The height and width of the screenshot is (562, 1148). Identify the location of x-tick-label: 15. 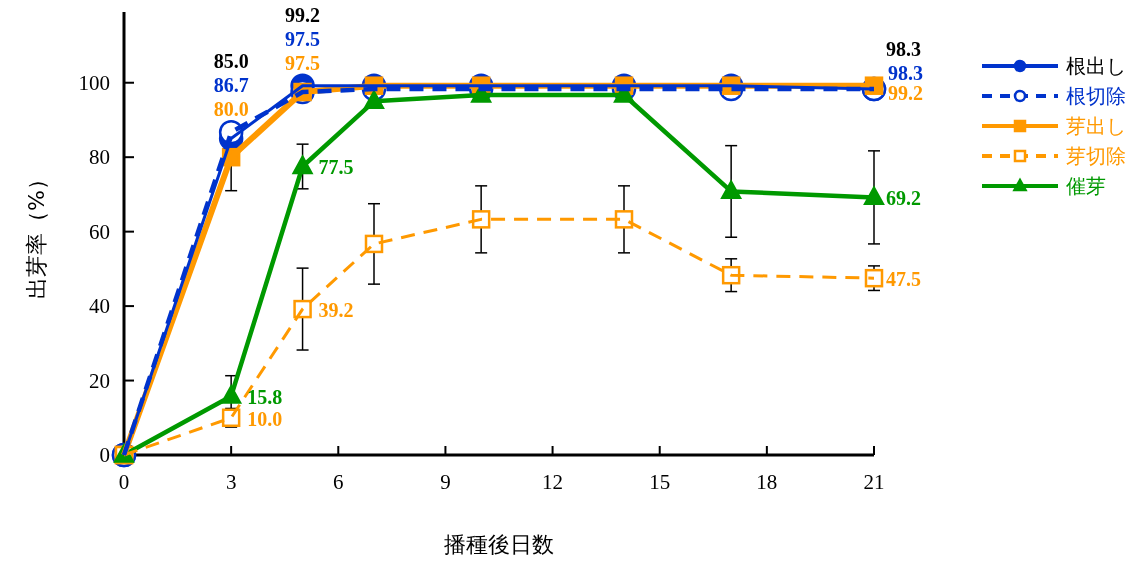
(660, 482).